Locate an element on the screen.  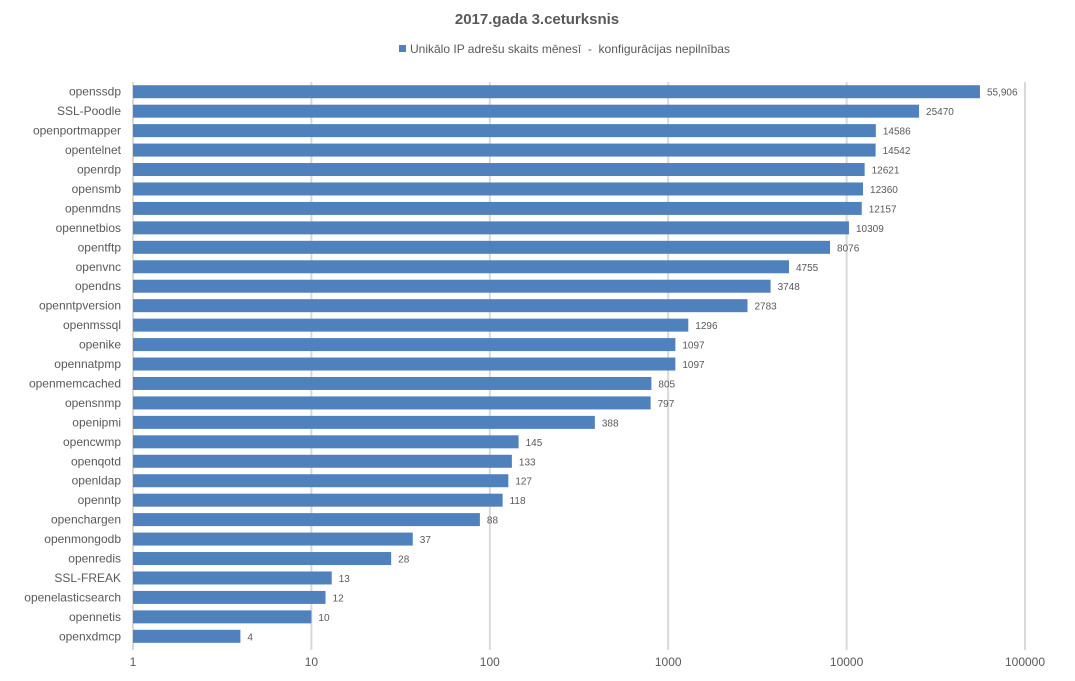
category-label: openxdmcp is located at coordinates (90, 636).